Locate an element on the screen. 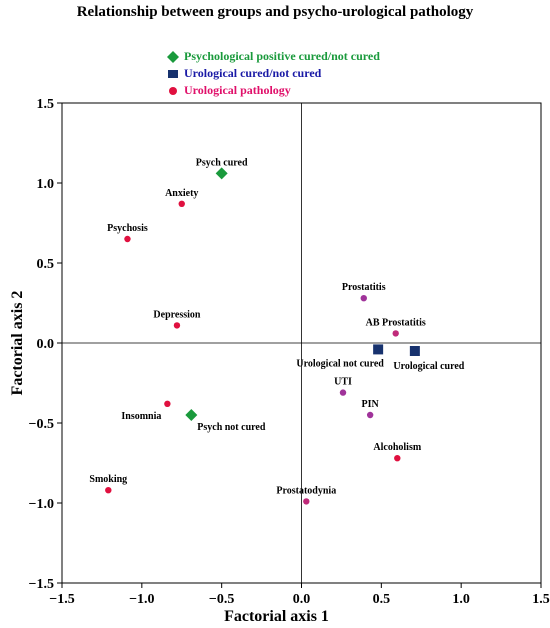  label-pin: PIN is located at coordinates (371, 404).